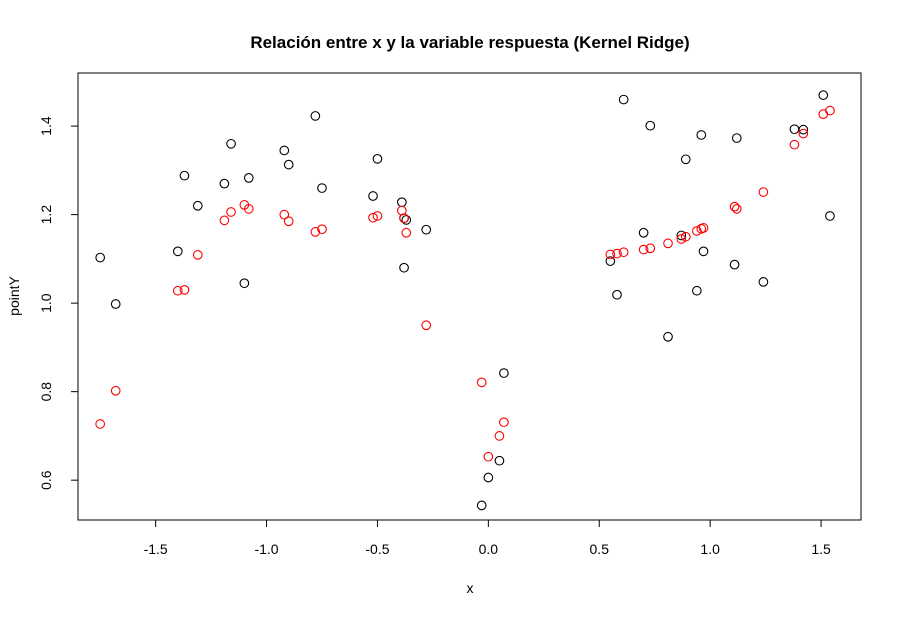  I want to click on x-tick-label: -0.5, so click(377, 549).